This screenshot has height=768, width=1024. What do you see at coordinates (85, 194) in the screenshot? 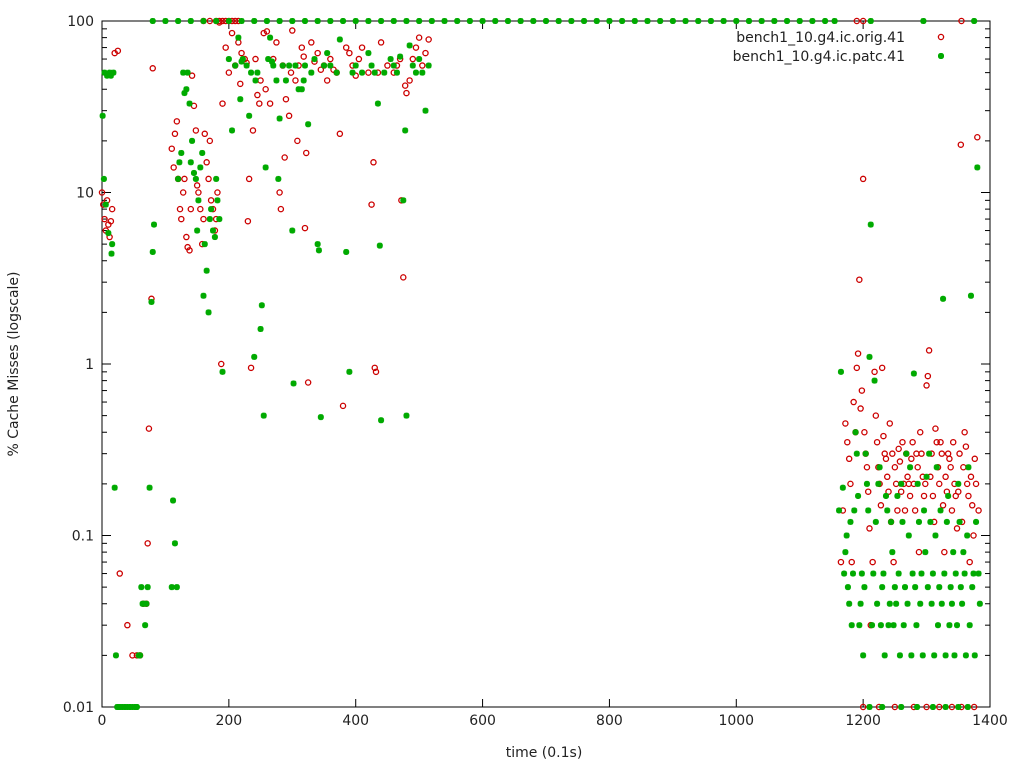
I see `y-tick-label: 10` at bounding box center [85, 194].